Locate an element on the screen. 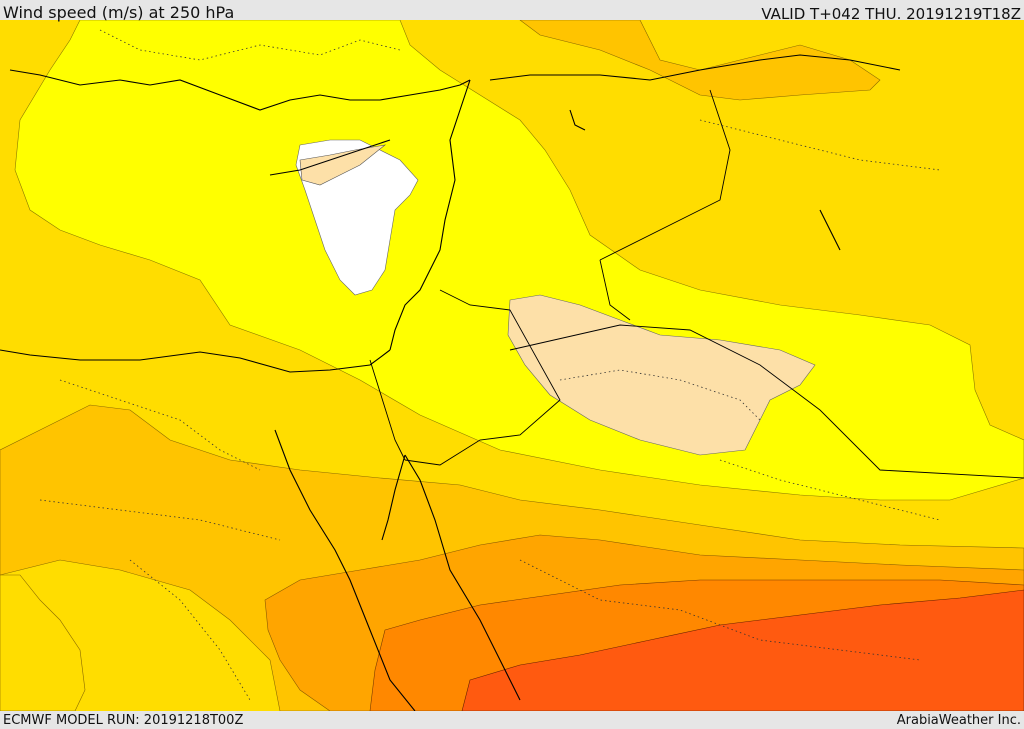  band-moderate-sw is located at coordinates (43, 642).